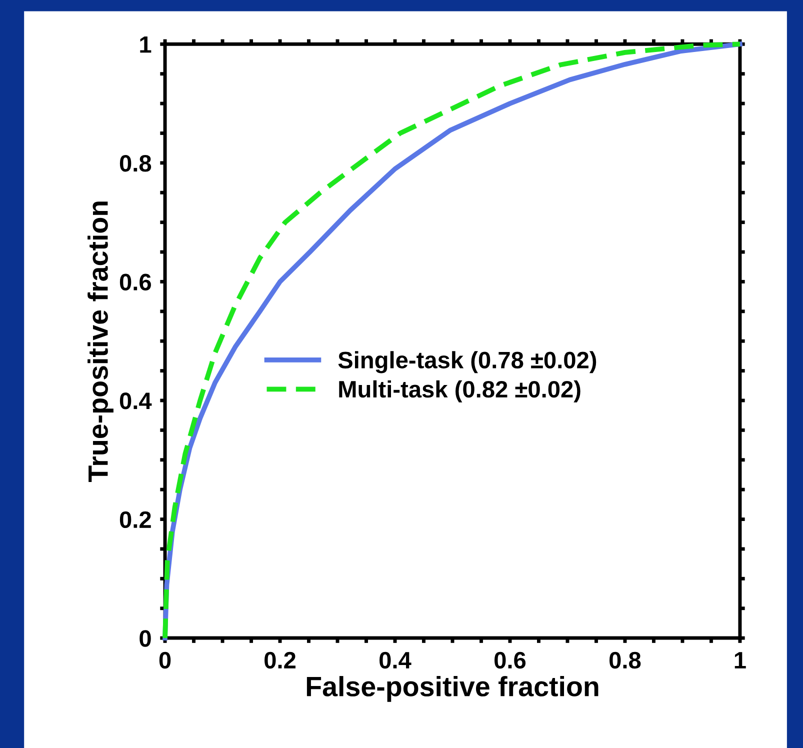  Describe the element at coordinates (396, 660) in the screenshot. I see `x-tick-label: 0.4` at that location.